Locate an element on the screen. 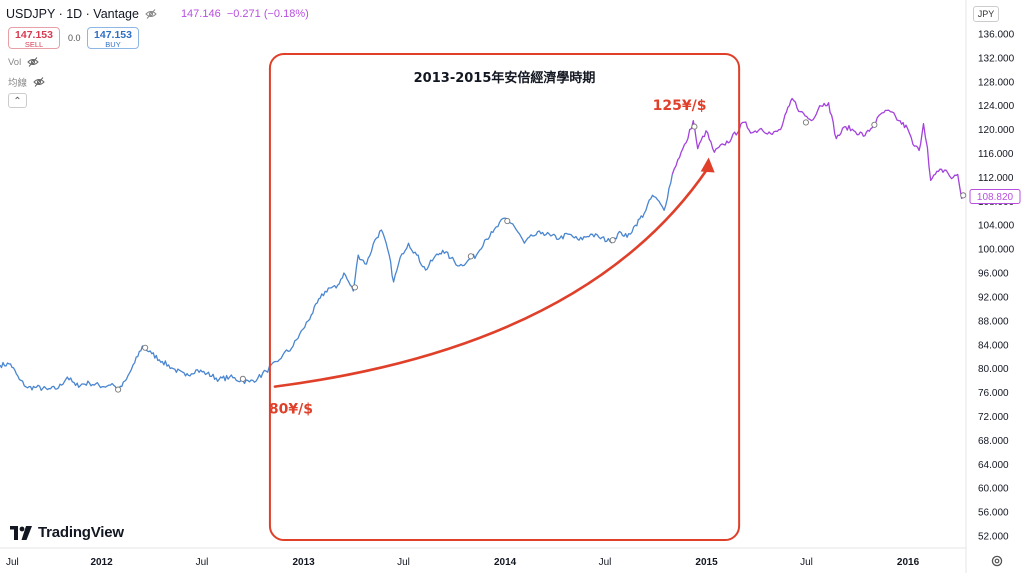  collapse-indicators-button: ⌃ is located at coordinates (17, 100).